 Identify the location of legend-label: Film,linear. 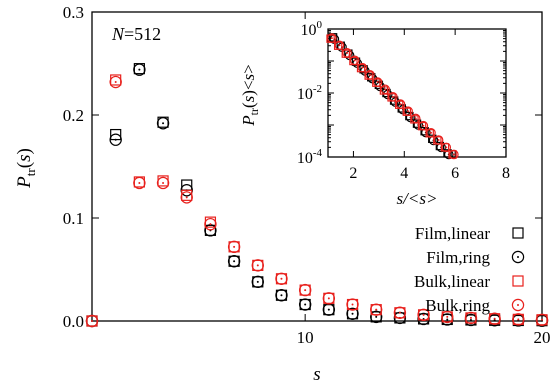
(452, 233).